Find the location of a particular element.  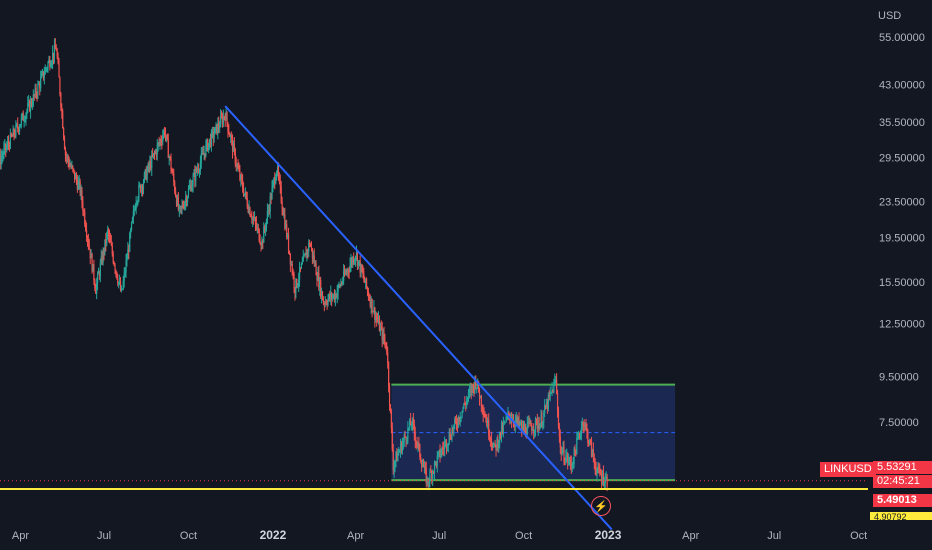

time-axis: Apr Jul Oct 2022 Apr Jul Oct 2023 Apr Jul Oct is located at coordinates (439, 535).